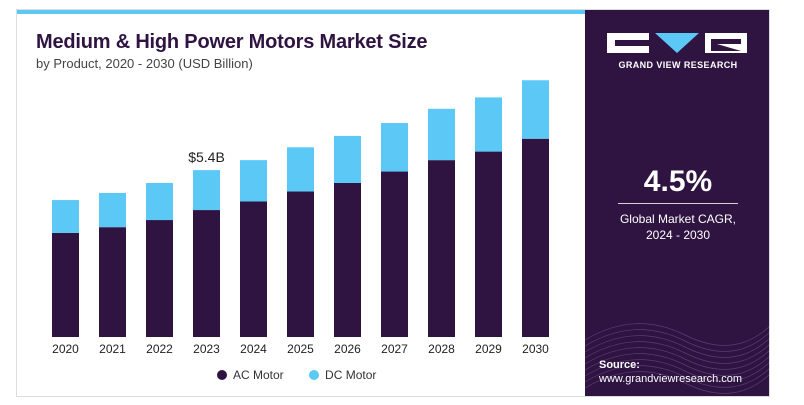  What do you see at coordinates (670, 372) in the screenshot?
I see `source-note: Source: www.grandviewresearch.com` at bounding box center [670, 372].